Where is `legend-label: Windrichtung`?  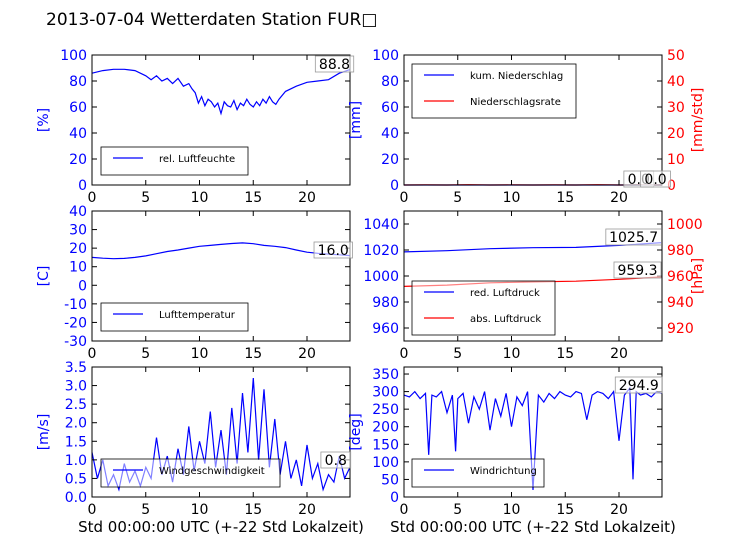 legend-label: Windrichtung is located at coordinates (503, 471).